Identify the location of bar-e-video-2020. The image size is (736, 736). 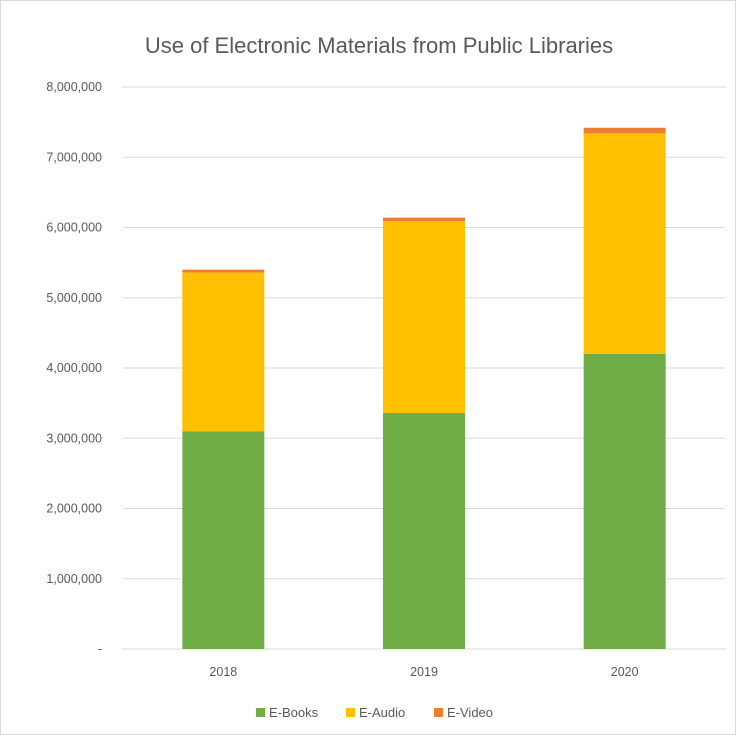
(624, 130).